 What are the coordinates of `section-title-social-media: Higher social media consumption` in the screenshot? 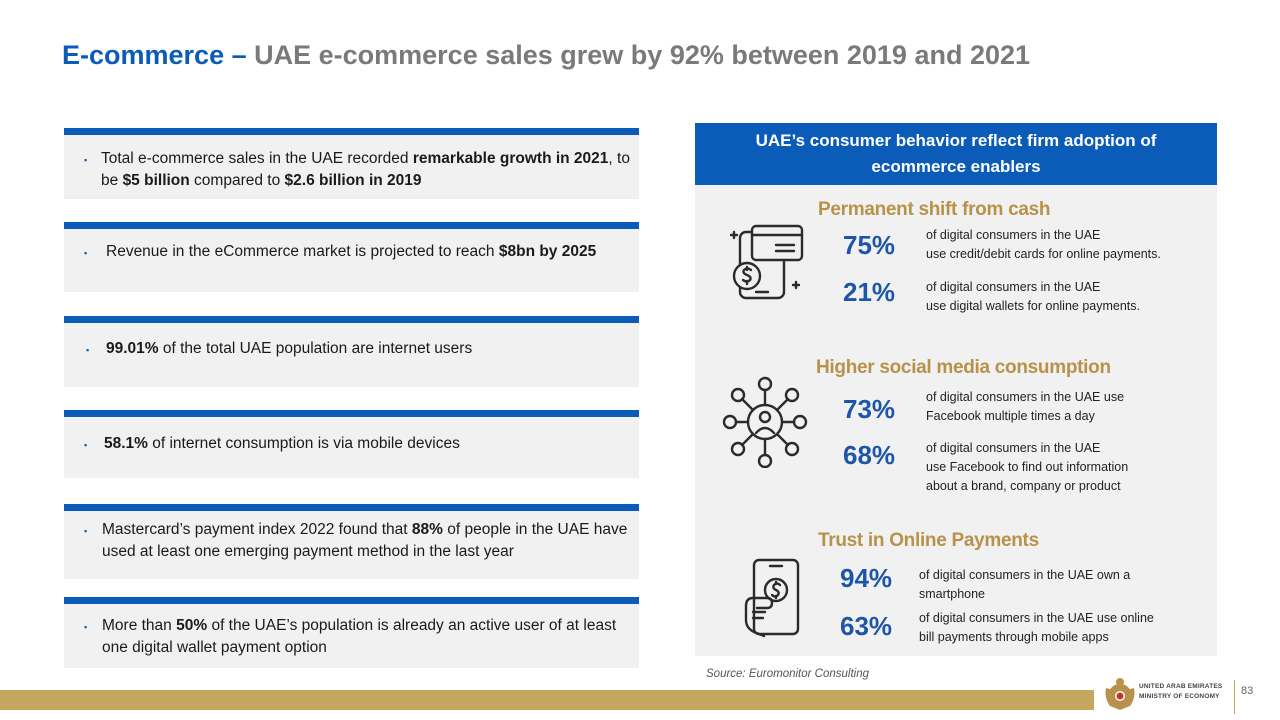 It's located at (963, 367).